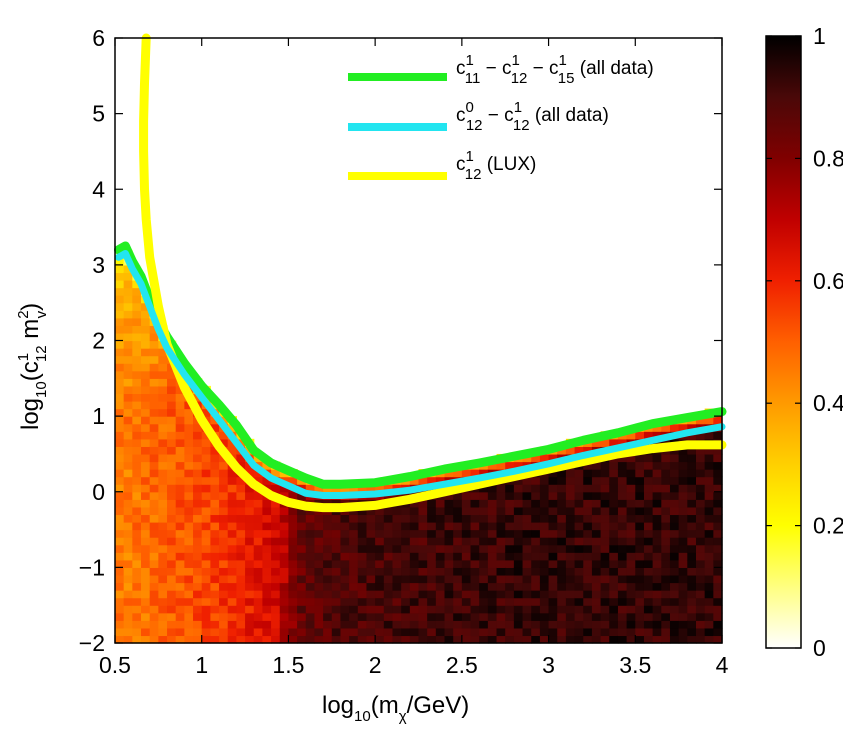 This screenshot has width=843, height=743. What do you see at coordinates (115, 665) in the screenshot?
I see `x-tick-label: 0.5` at bounding box center [115, 665].